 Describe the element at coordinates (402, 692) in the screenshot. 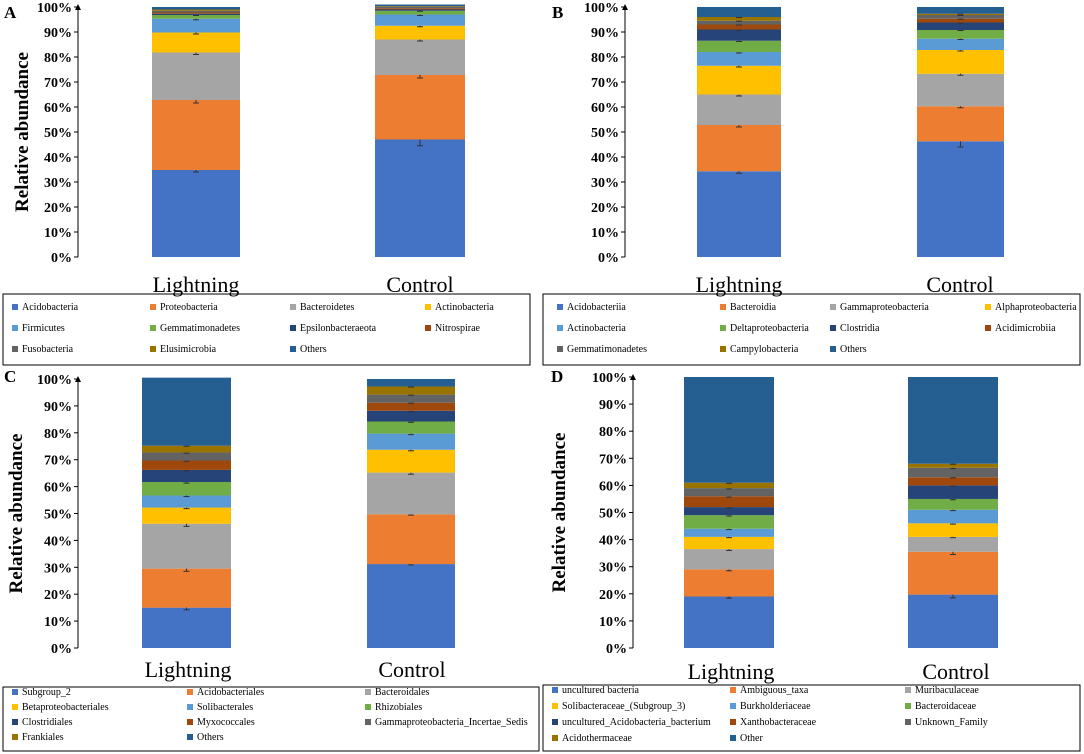

I see `legend-label: Bacteroidales` at that location.